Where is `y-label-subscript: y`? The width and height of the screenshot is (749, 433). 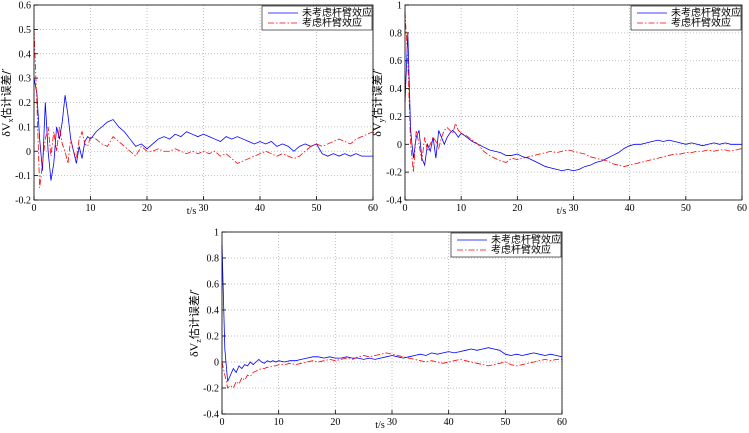
y-label-subscript: y is located at coordinates (381, 120).